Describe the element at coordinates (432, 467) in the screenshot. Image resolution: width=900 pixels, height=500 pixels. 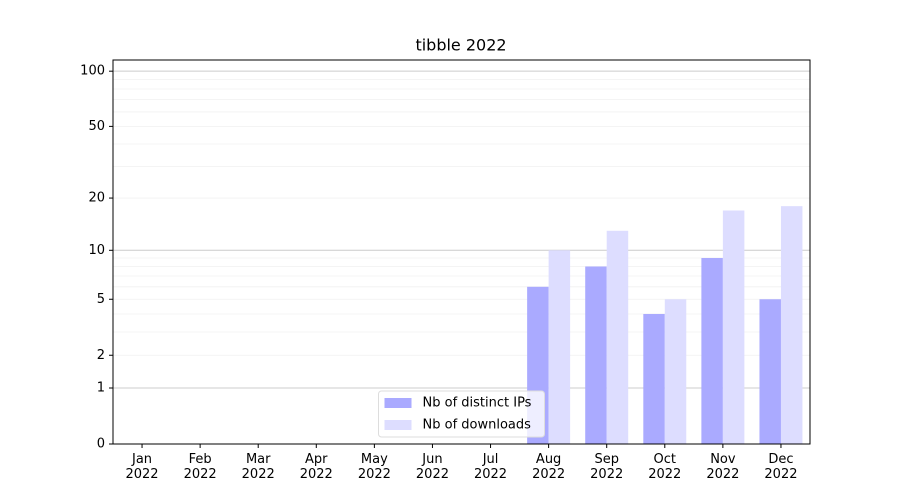
I see `x-tick-label: Jun 2022` at that location.